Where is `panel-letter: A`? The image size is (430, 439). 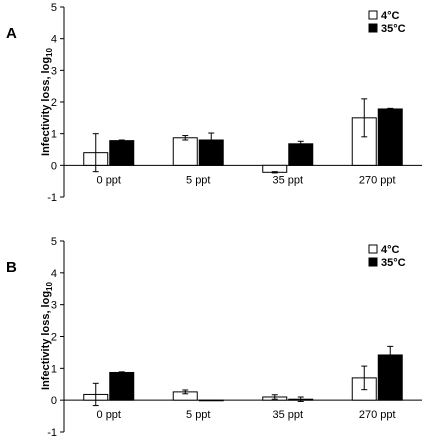 panel-letter: A is located at coordinates (11, 33).